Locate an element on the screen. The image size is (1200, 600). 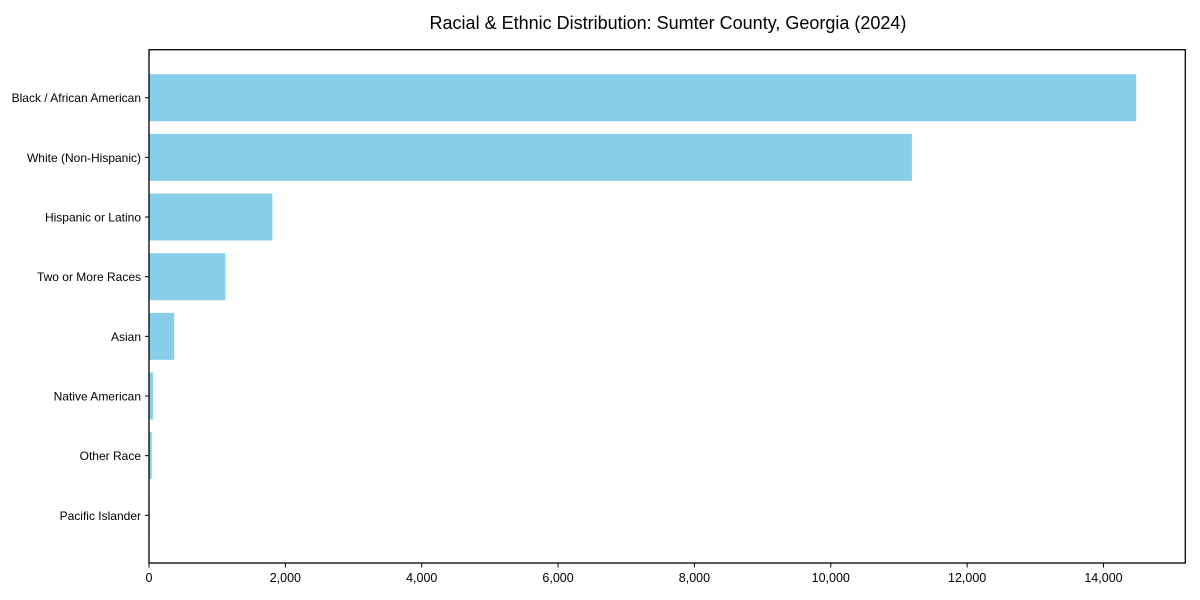
bar-black-african-american is located at coordinates (643, 98).